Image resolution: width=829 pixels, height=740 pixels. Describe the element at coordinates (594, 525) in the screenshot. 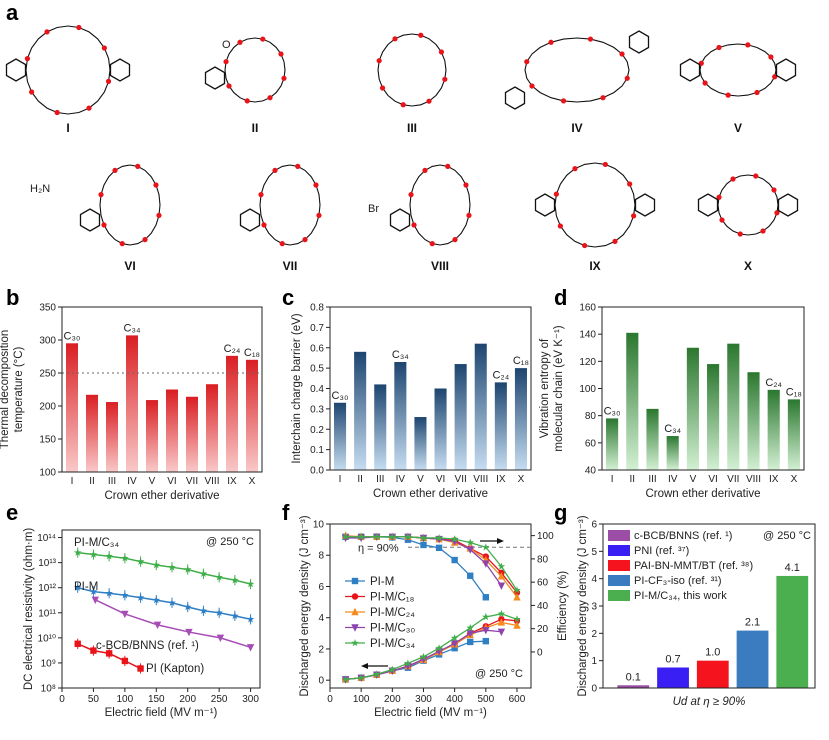

I see `y-tick-label: 6` at that location.